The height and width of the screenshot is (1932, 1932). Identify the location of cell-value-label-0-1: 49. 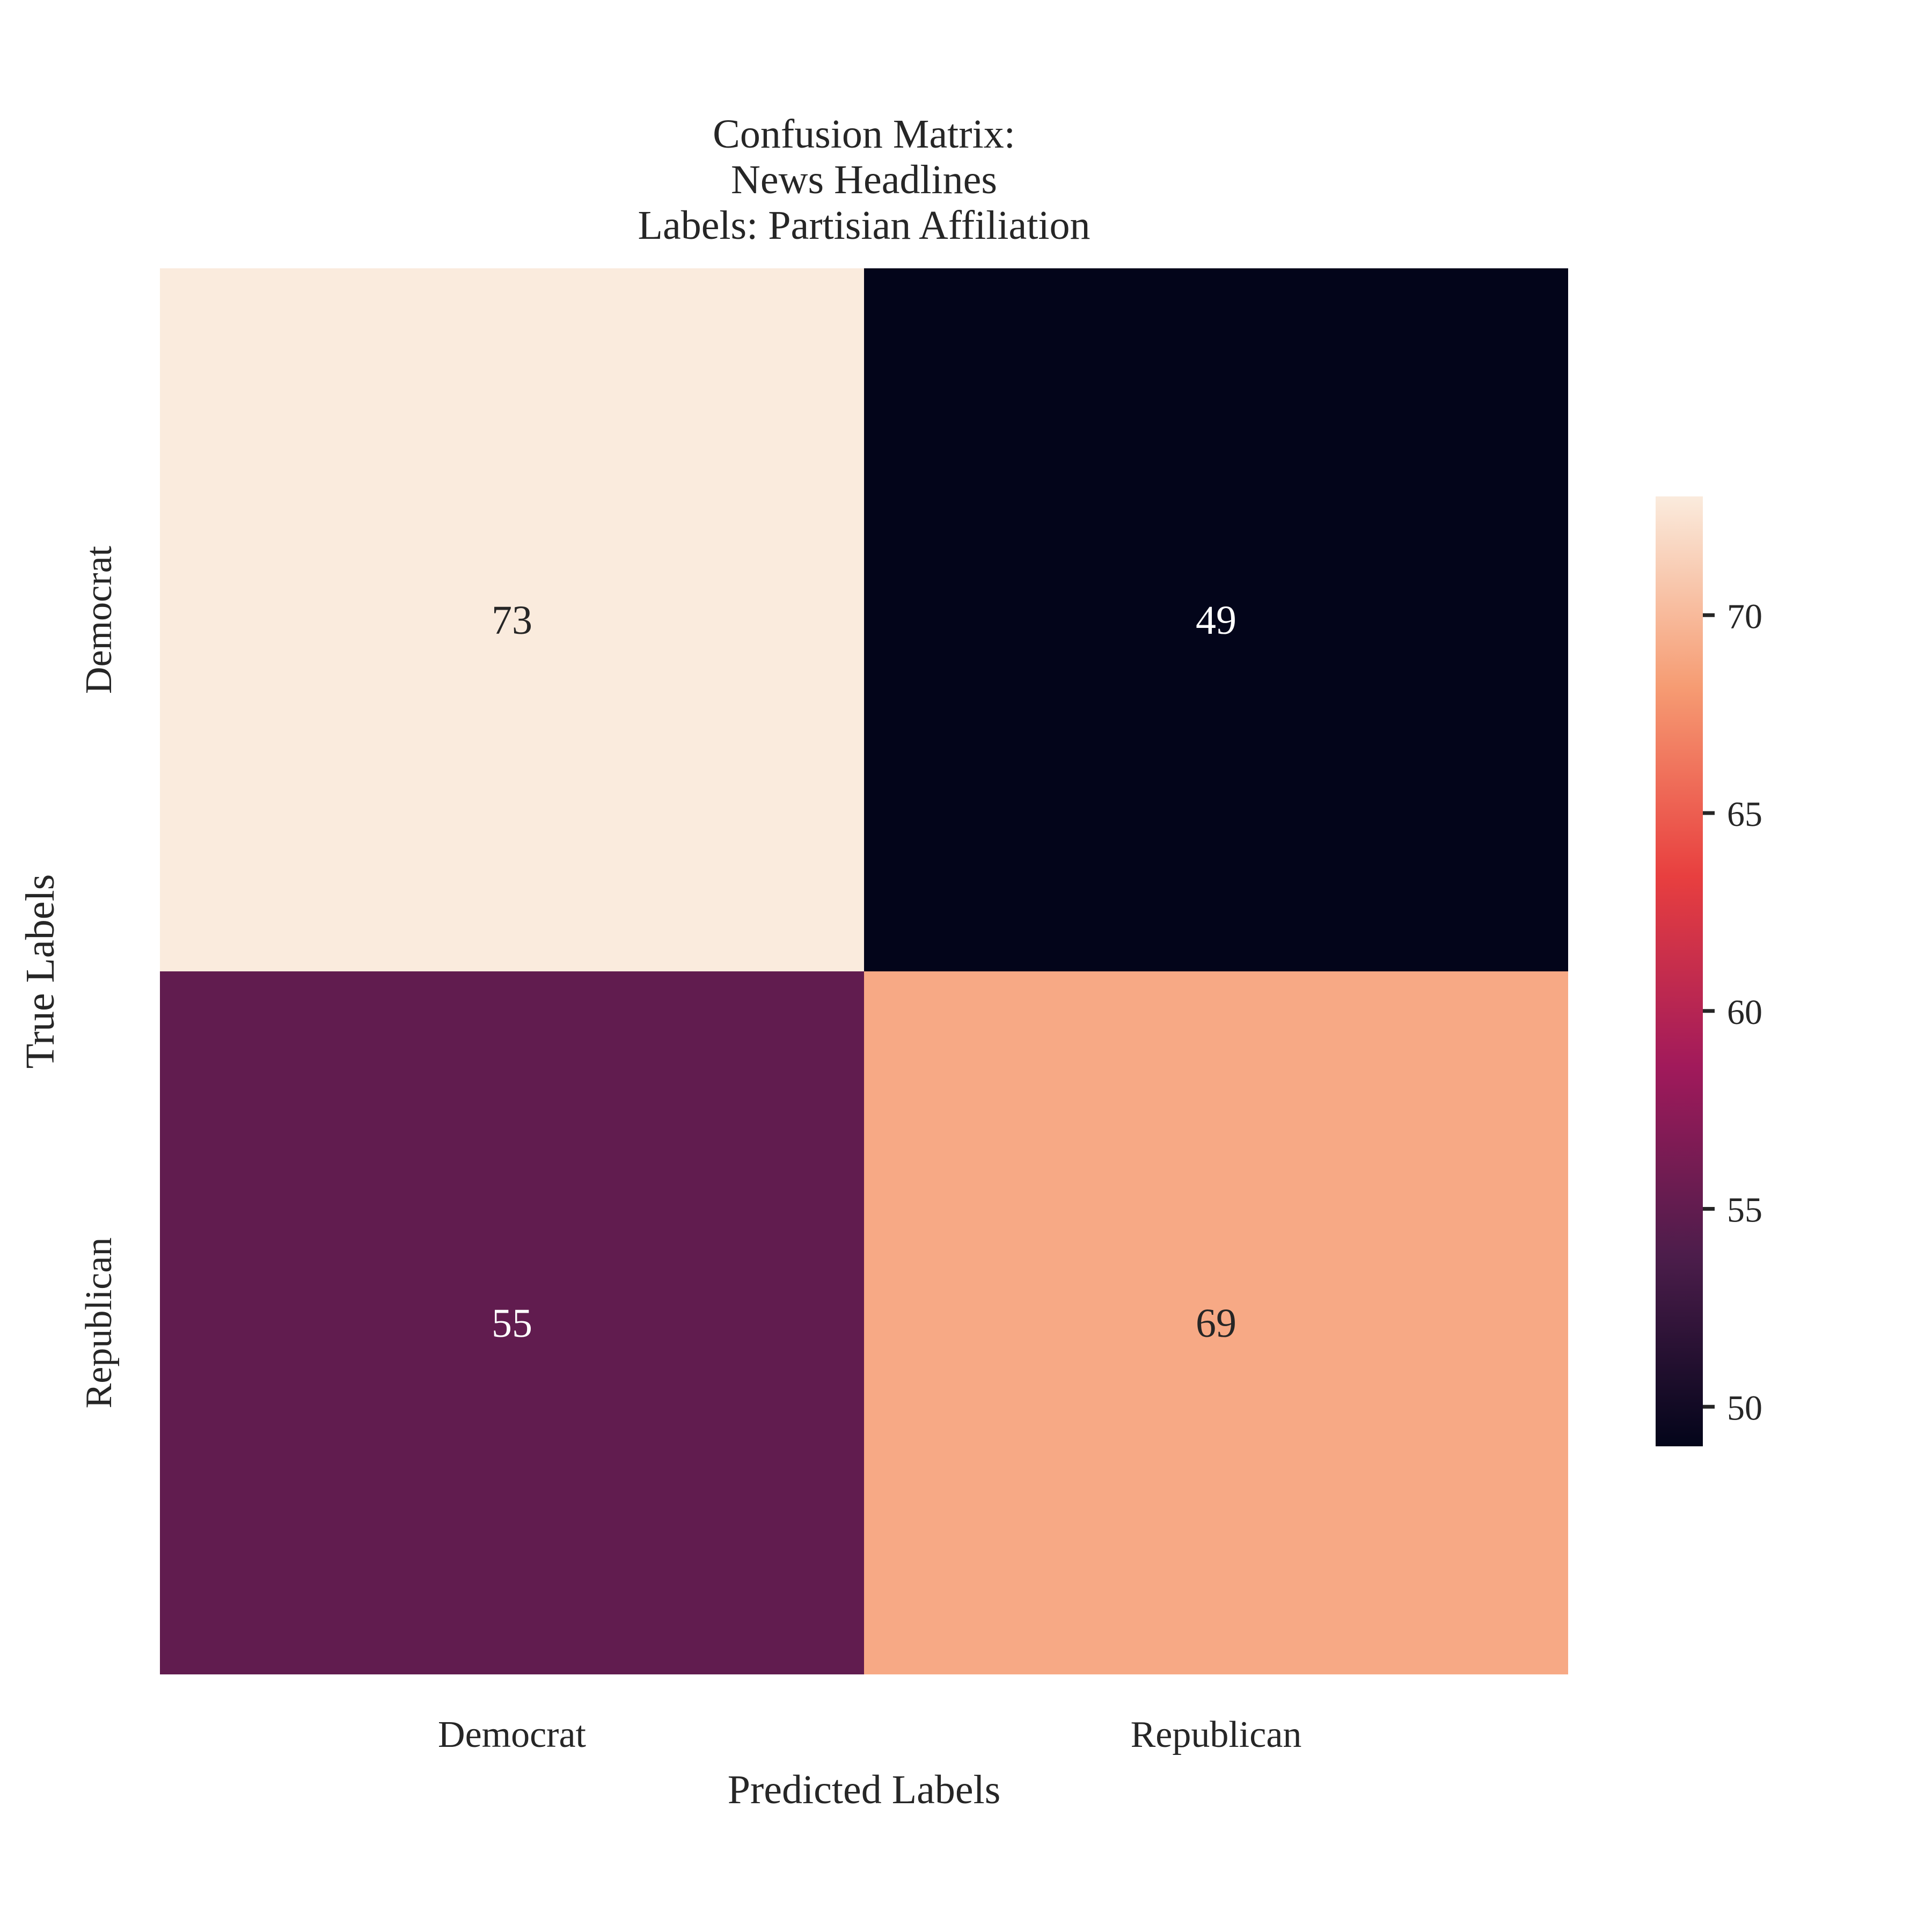
(1216, 620).